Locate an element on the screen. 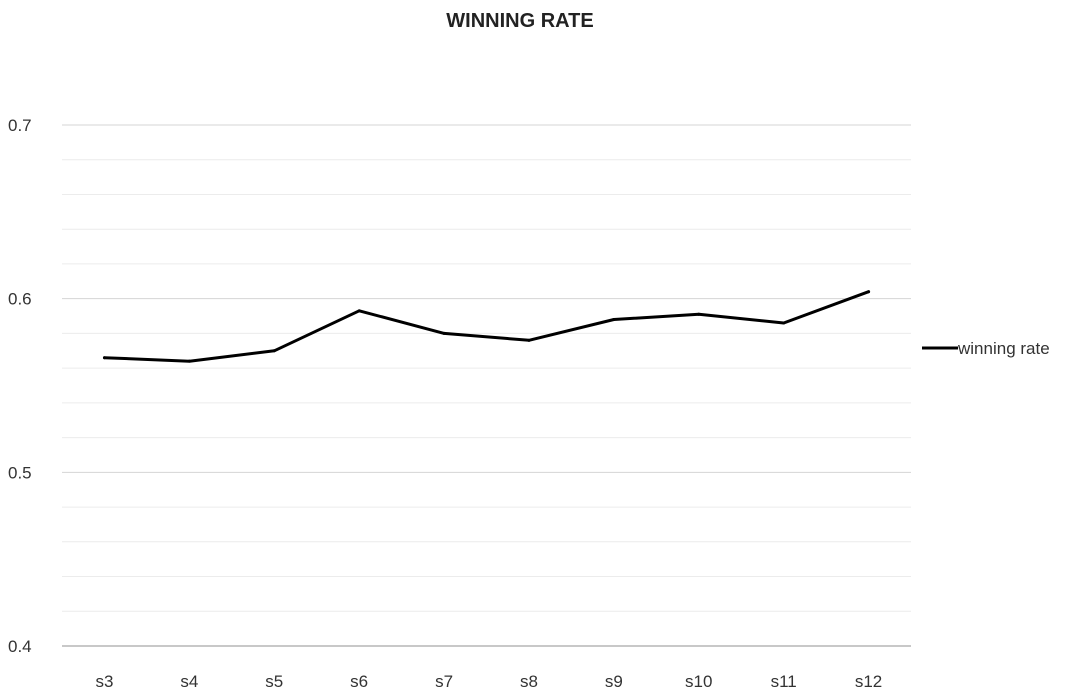 The image size is (1076, 697). y-tick-label: 0.7 is located at coordinates (20, 125).